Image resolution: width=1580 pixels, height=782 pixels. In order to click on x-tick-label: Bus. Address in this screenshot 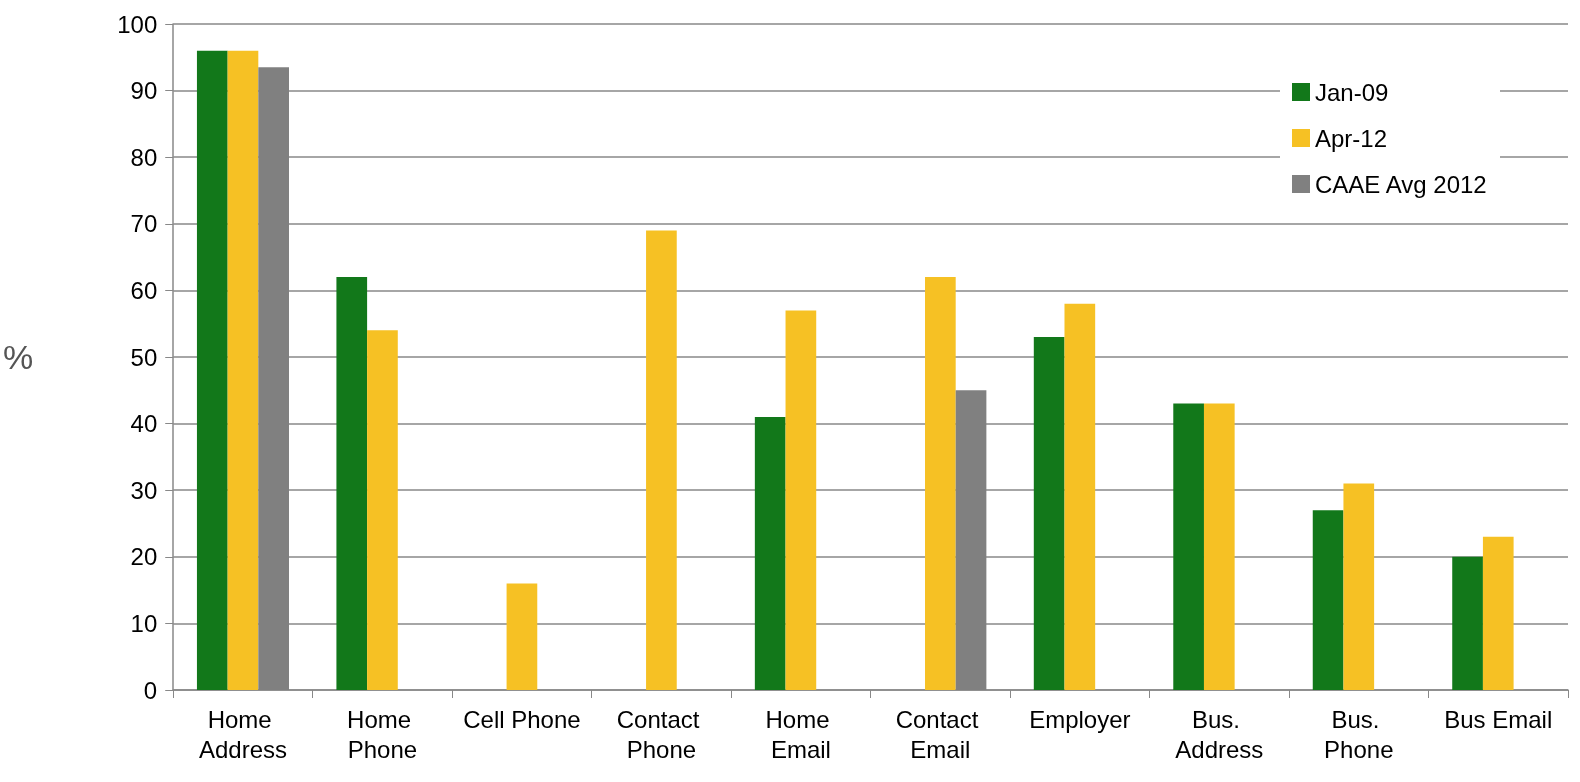, I will do `click(1219, 734)`.